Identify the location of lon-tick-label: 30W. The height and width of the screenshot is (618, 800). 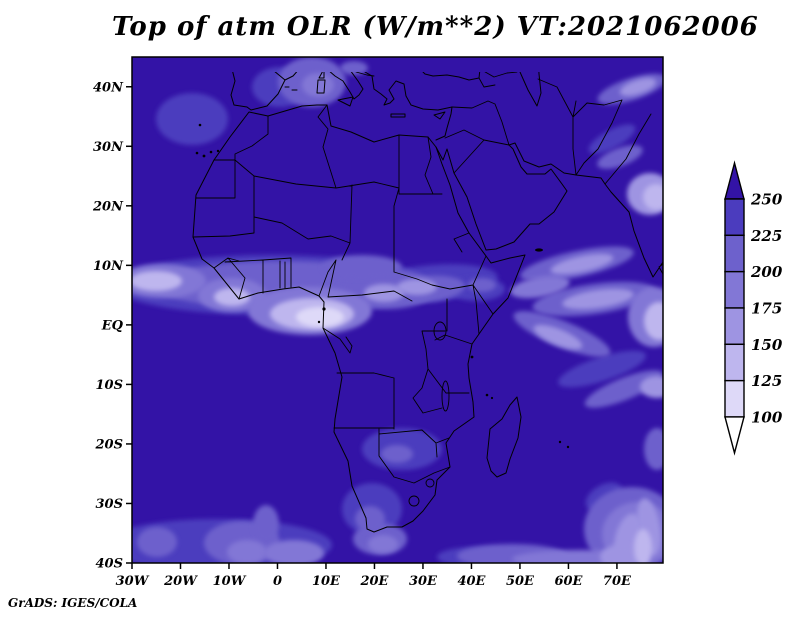
(133, 581).